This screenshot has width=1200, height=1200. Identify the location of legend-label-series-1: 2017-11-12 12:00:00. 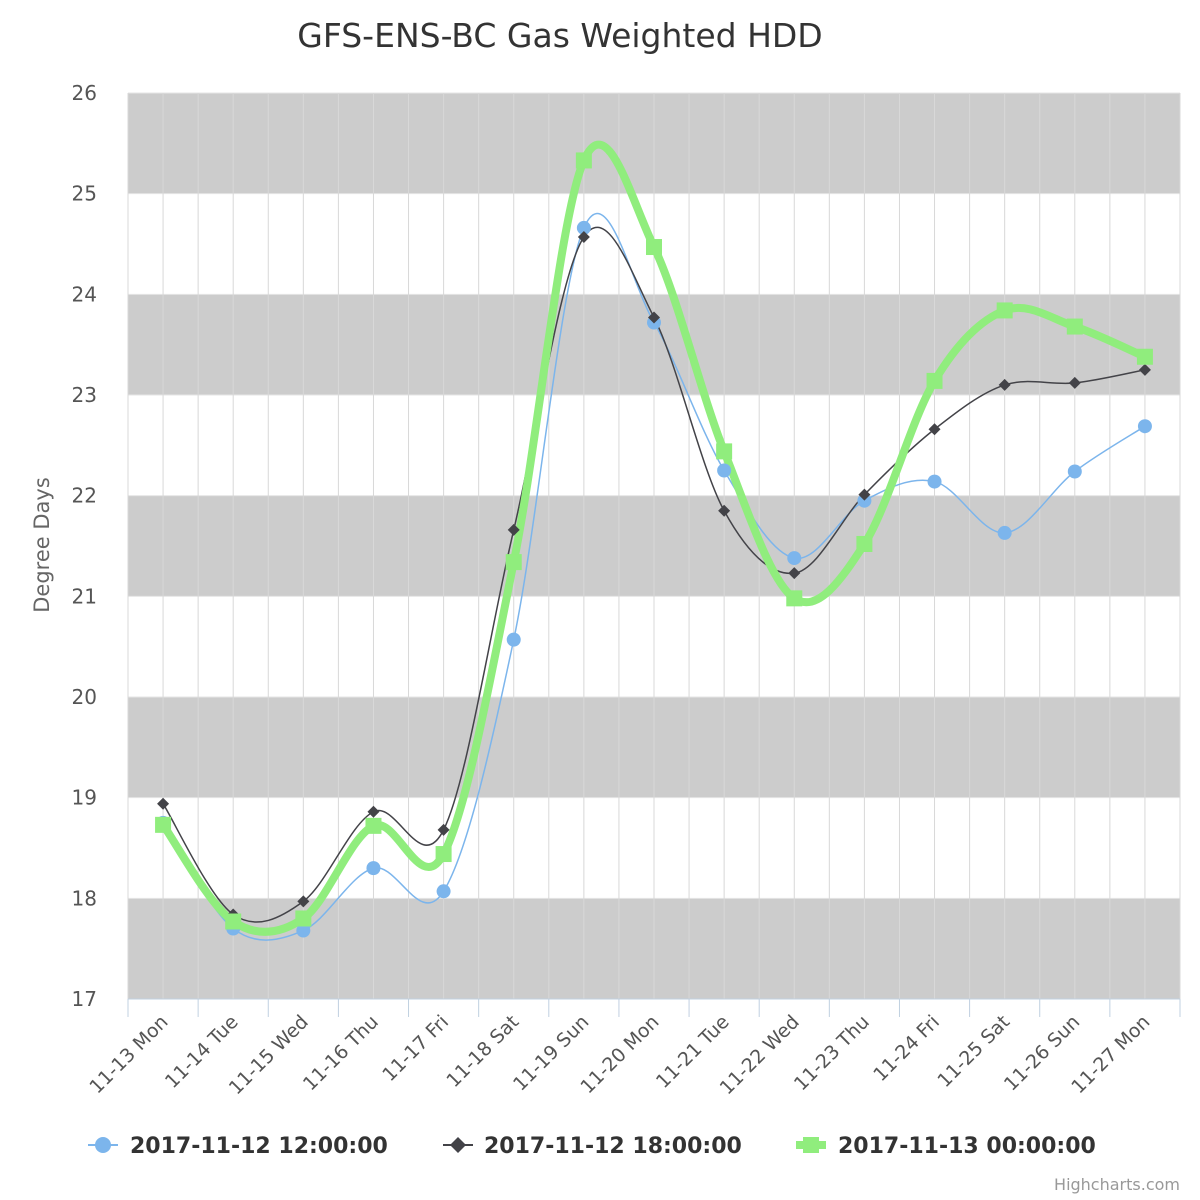
(259, 1146).